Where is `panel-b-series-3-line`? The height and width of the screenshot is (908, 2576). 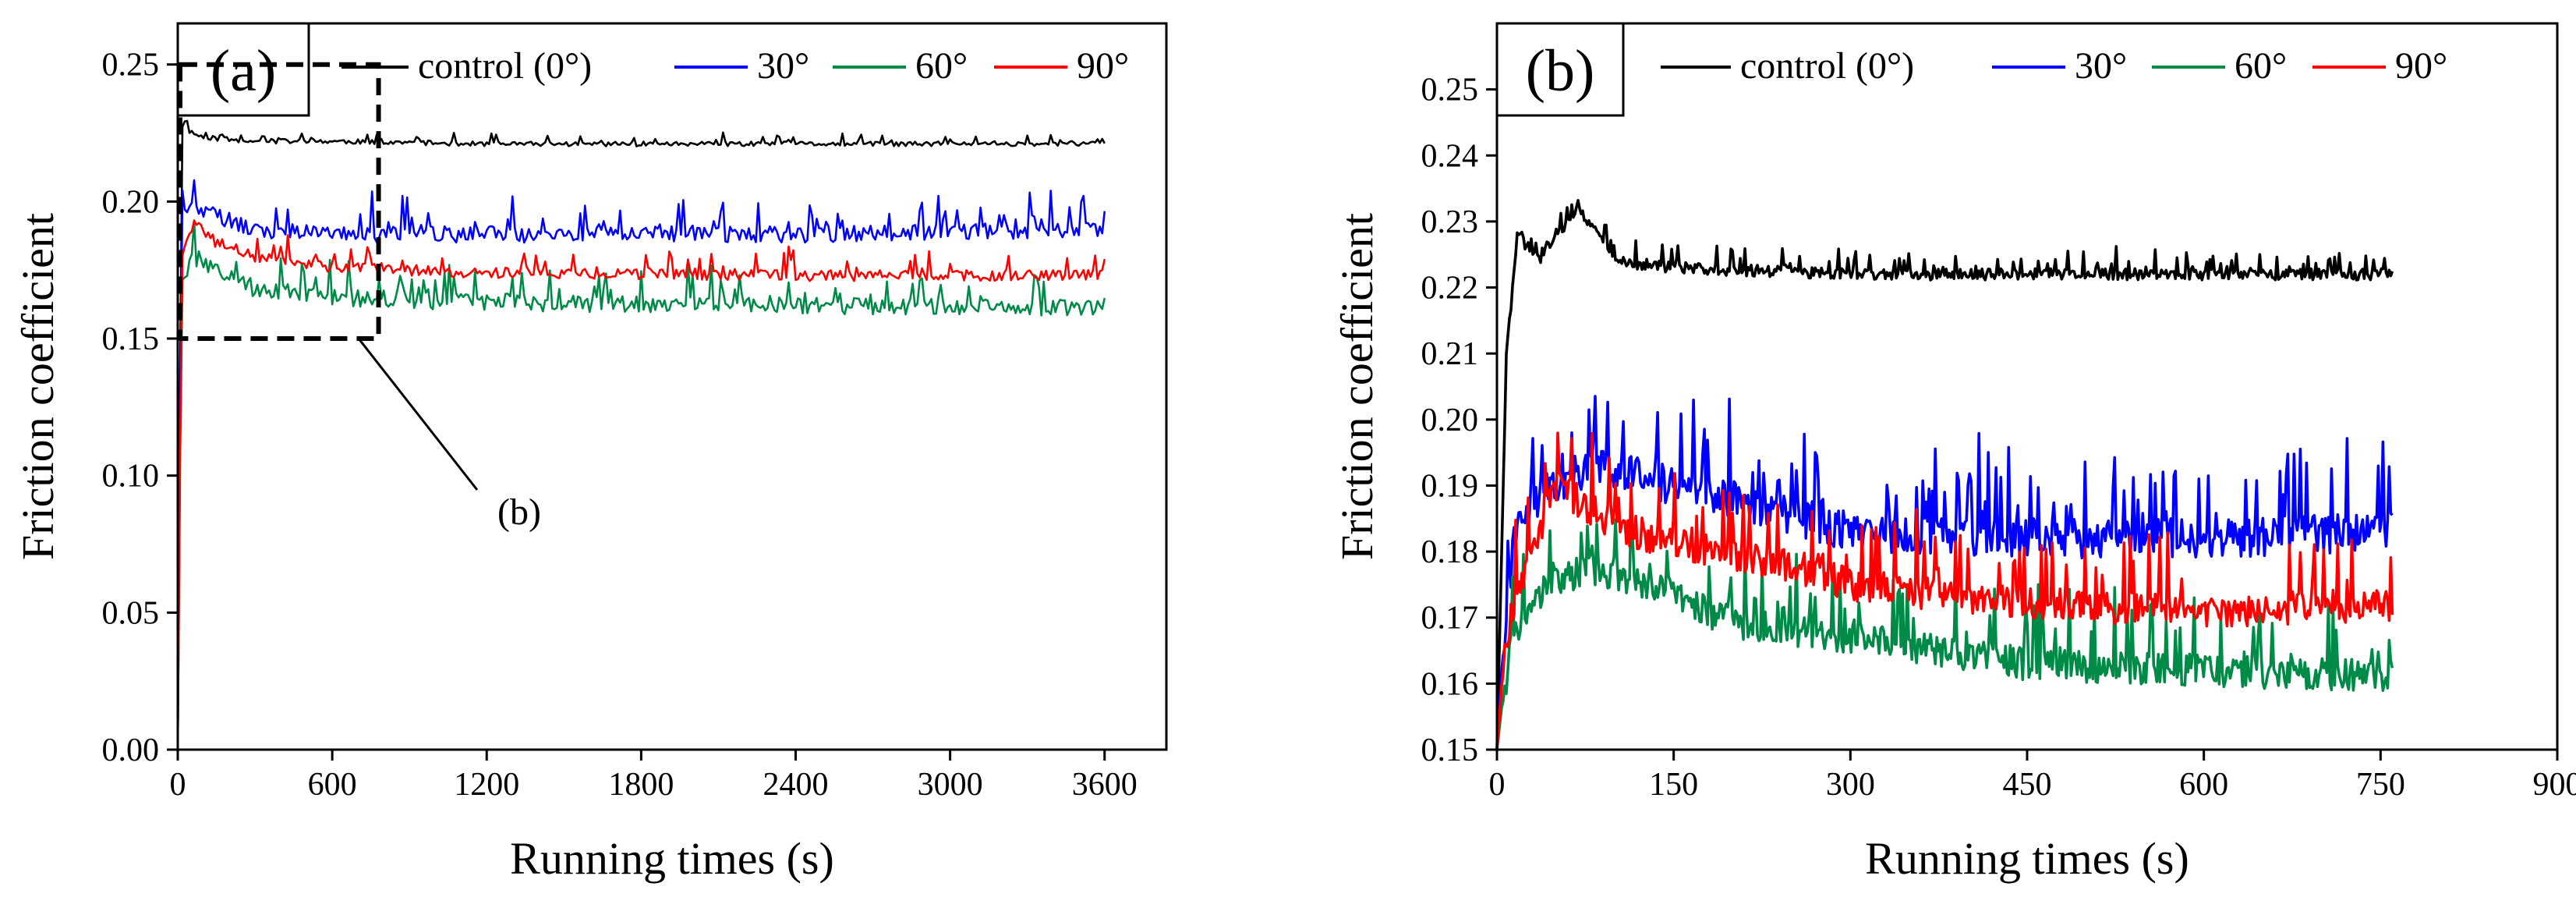
panel-b-series-3-line is located at coordinates (1944, 590).